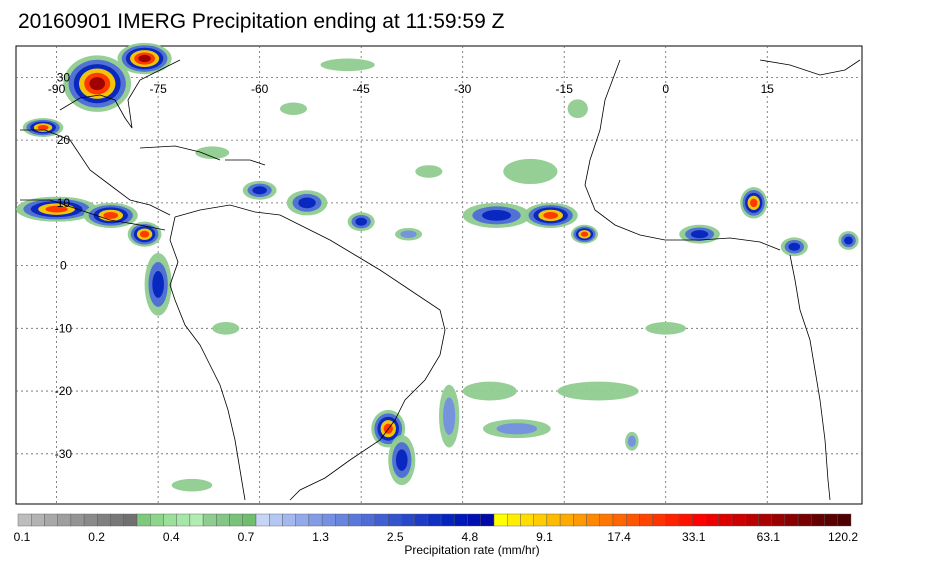 The image size is (944, 571). Describe the element at coordinates (260, 89) in the screenshot. I see `lon-tick-label: -60` at that location.